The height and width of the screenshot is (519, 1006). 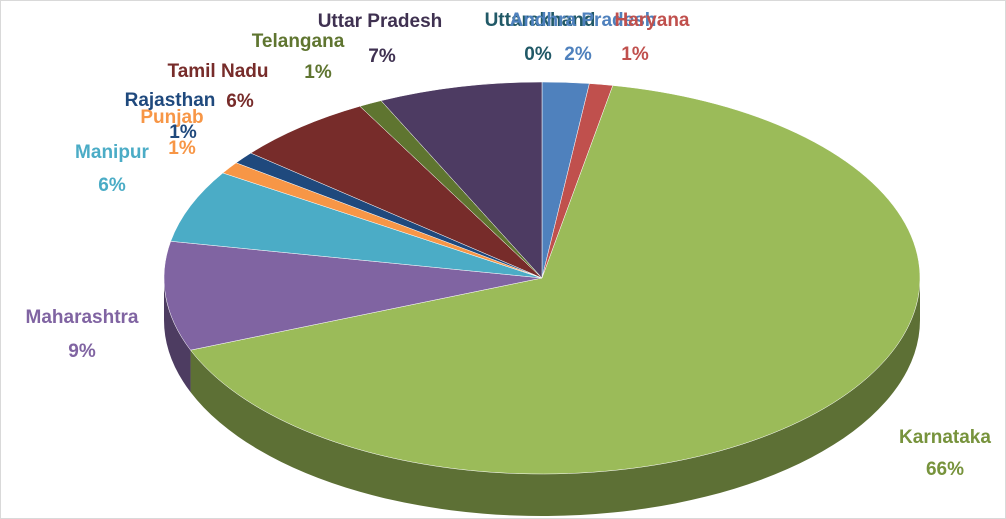 I want to click on data-label-value: 2%, so click(x=578, y=54).